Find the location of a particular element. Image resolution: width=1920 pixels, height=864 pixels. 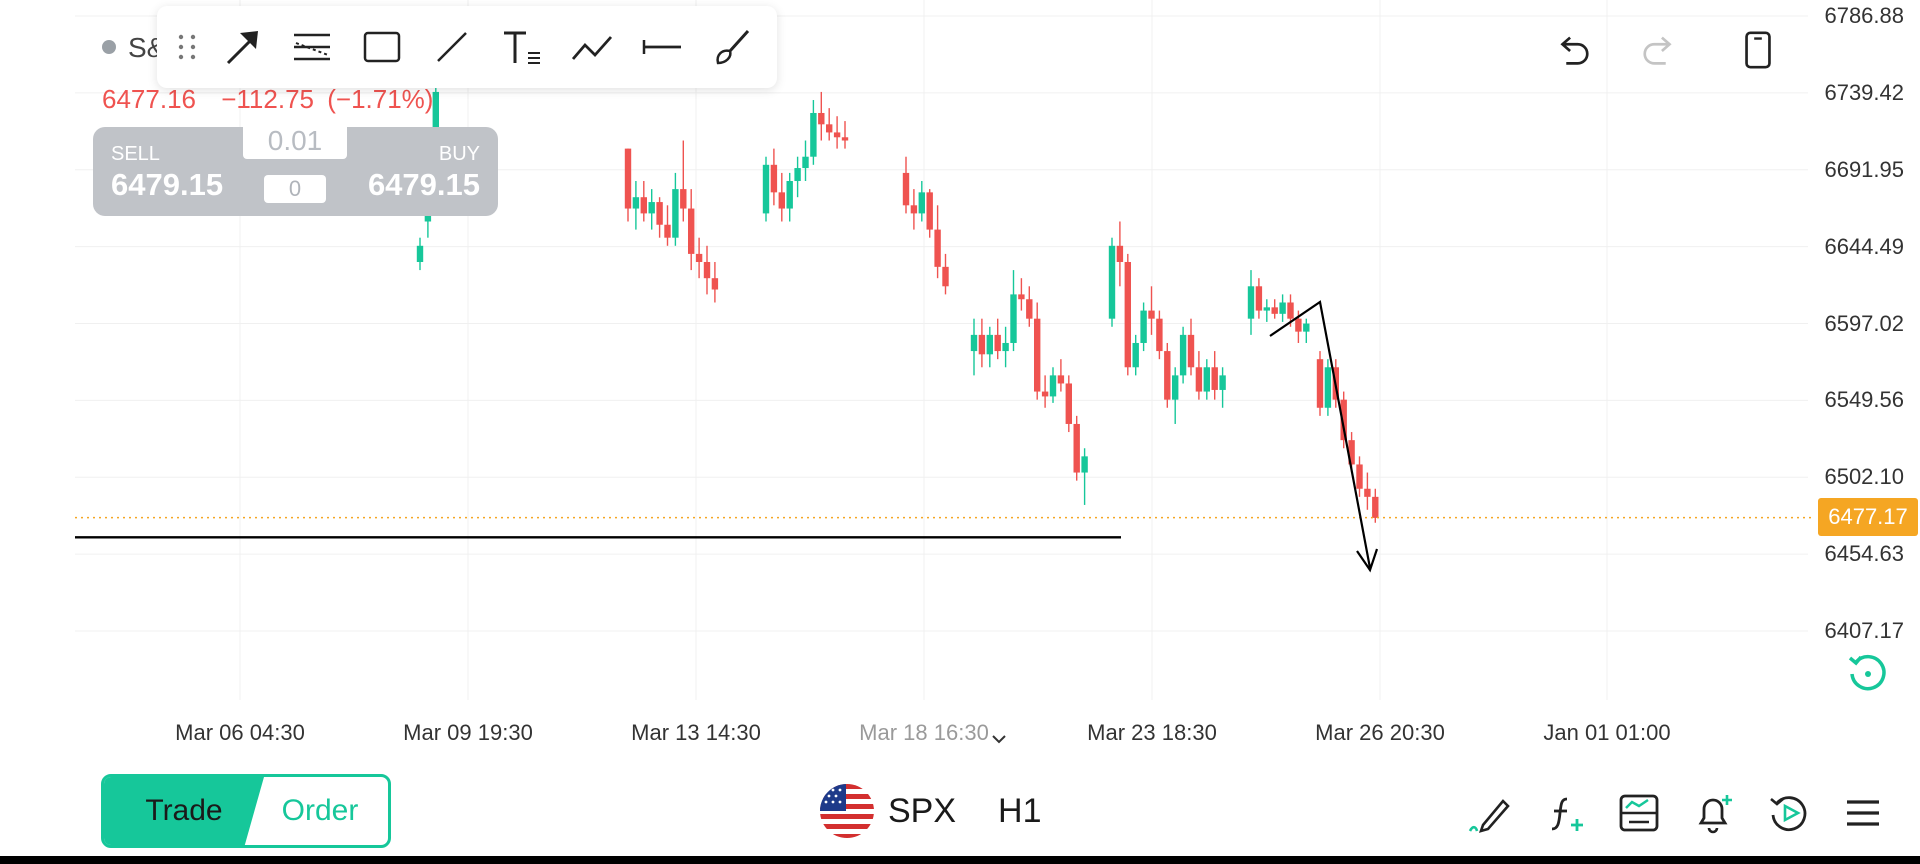

price-axis-label: 6454.63 is located at coordinates (1864, 554).